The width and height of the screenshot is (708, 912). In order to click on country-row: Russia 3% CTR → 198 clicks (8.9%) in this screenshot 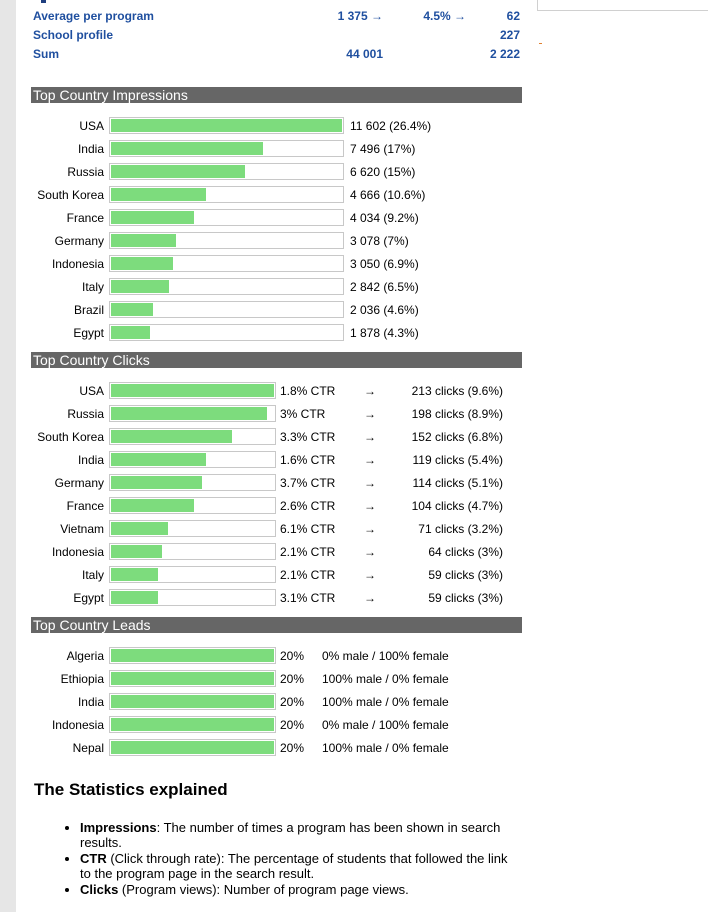, I will do `click(260, 414)`.